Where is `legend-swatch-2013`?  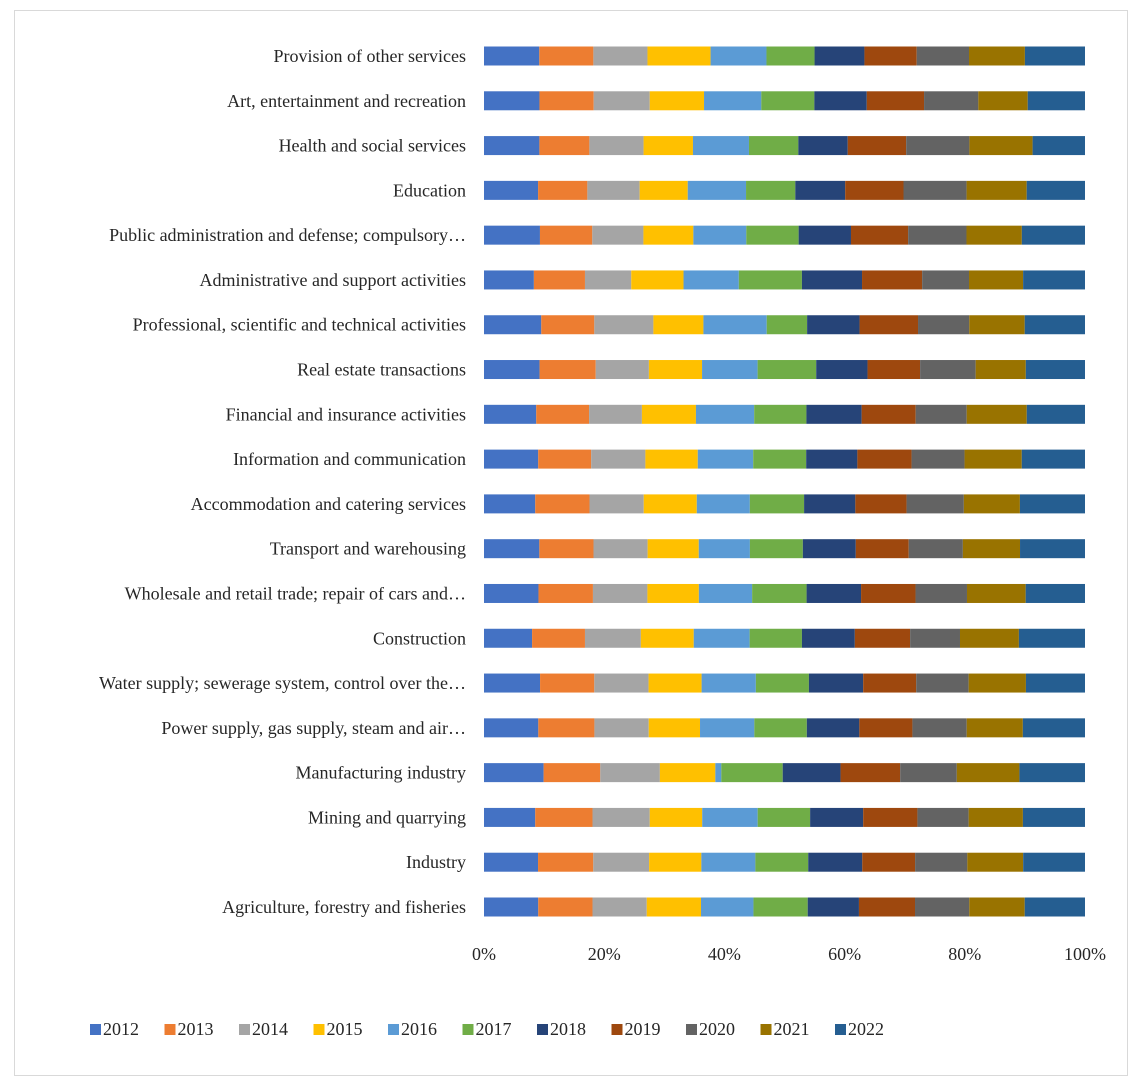
legend-swatch-2013 is located at coordinates (170, 1029).